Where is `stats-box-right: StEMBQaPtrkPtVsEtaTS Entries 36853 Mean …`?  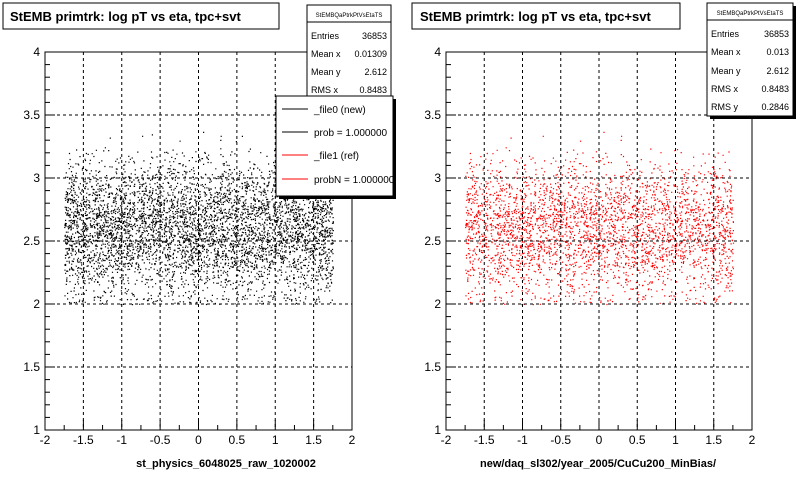 stats-box-right: StEMBQaPtrkPtVsEtaTS Entries 36853 Mean … is located at coordinates (751, 60).